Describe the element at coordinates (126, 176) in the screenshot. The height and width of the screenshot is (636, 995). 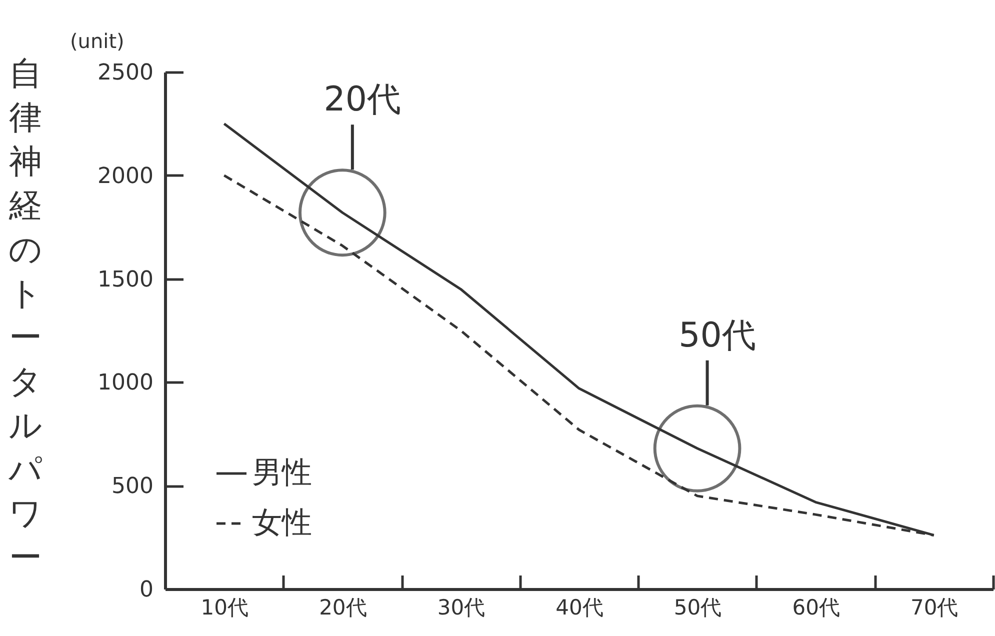
I see `y-tick-label: 2000` at that location.